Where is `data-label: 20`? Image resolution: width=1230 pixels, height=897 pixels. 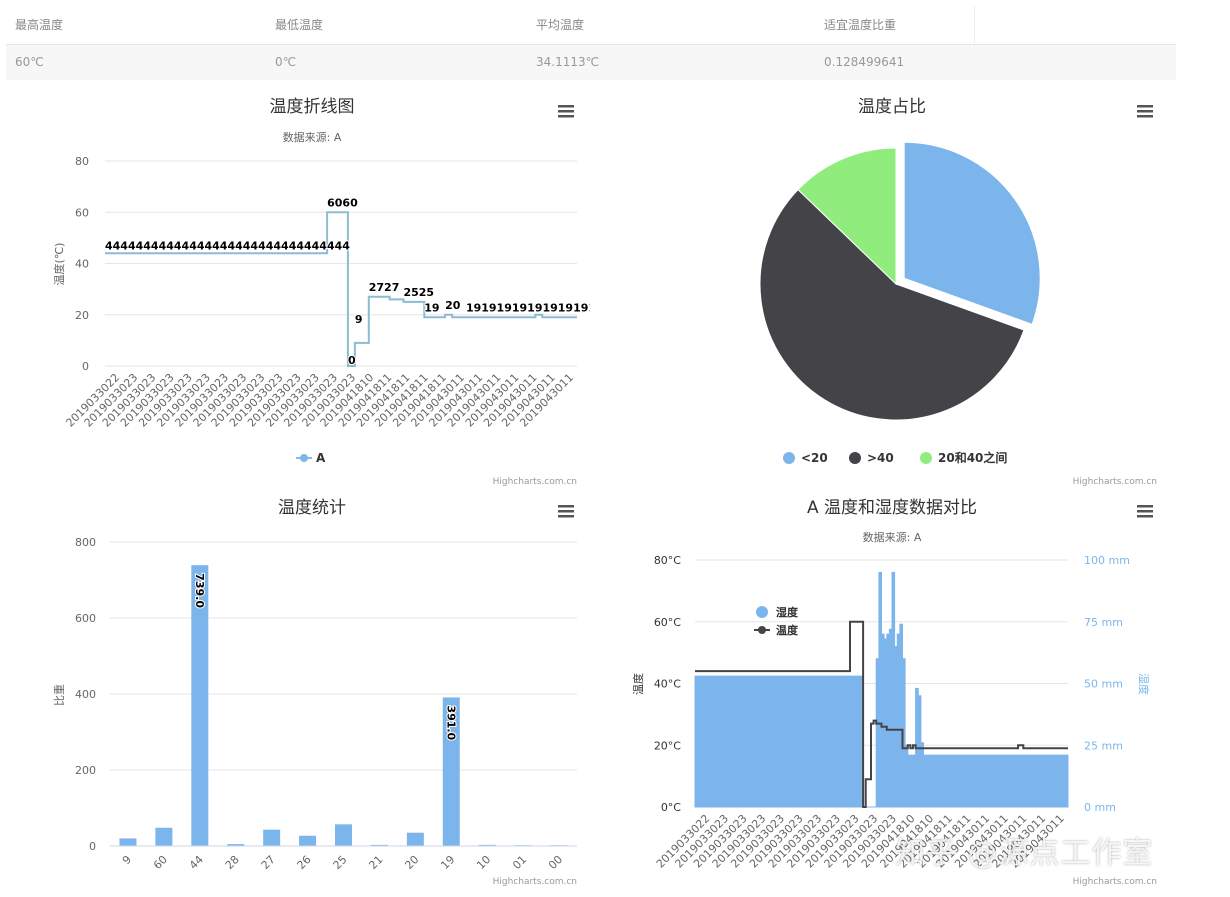
data-label: 20 is located at coordinates (453, 305).